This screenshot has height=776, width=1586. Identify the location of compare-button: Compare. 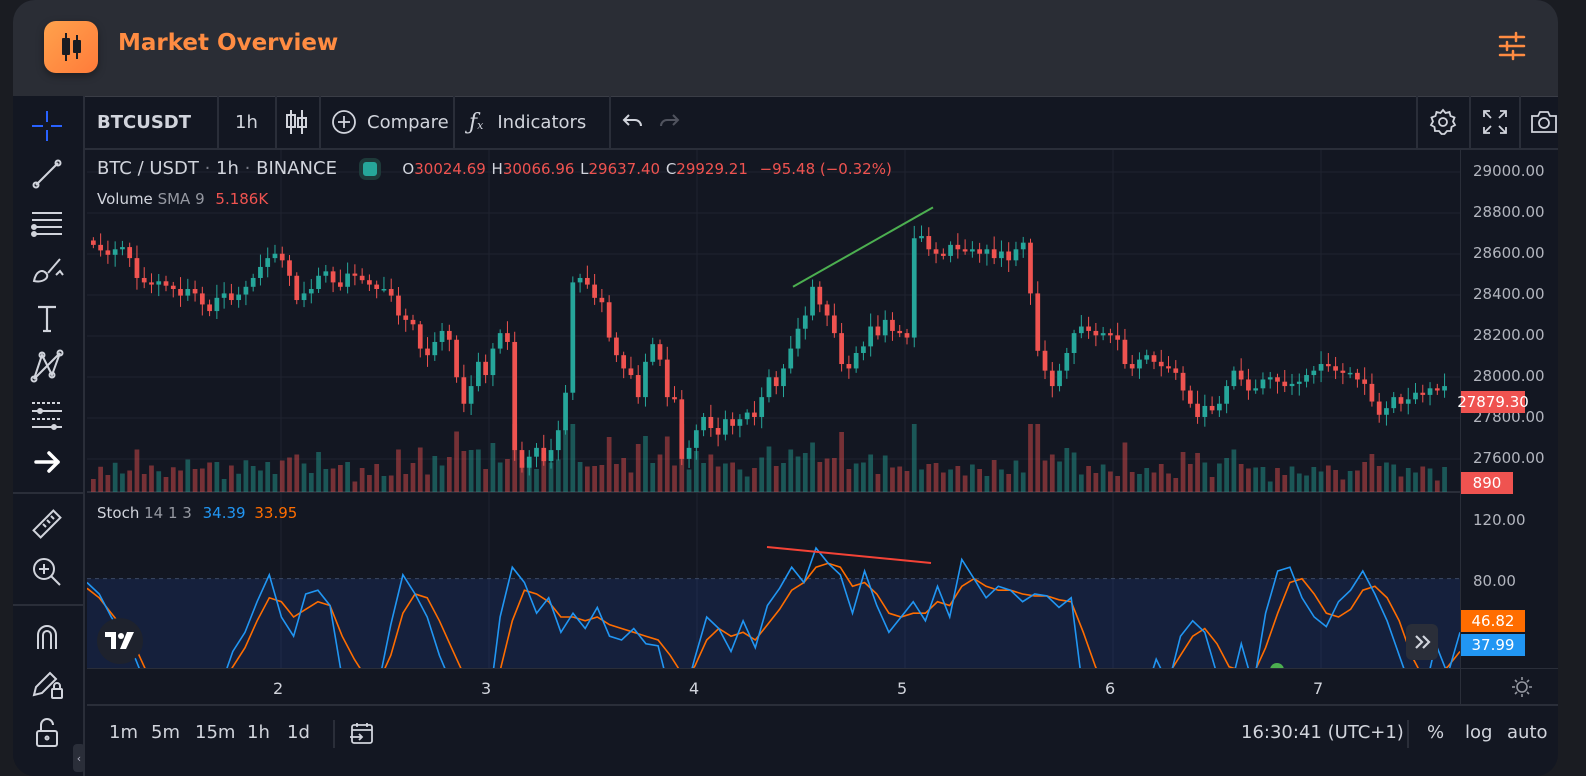
(390, 122).